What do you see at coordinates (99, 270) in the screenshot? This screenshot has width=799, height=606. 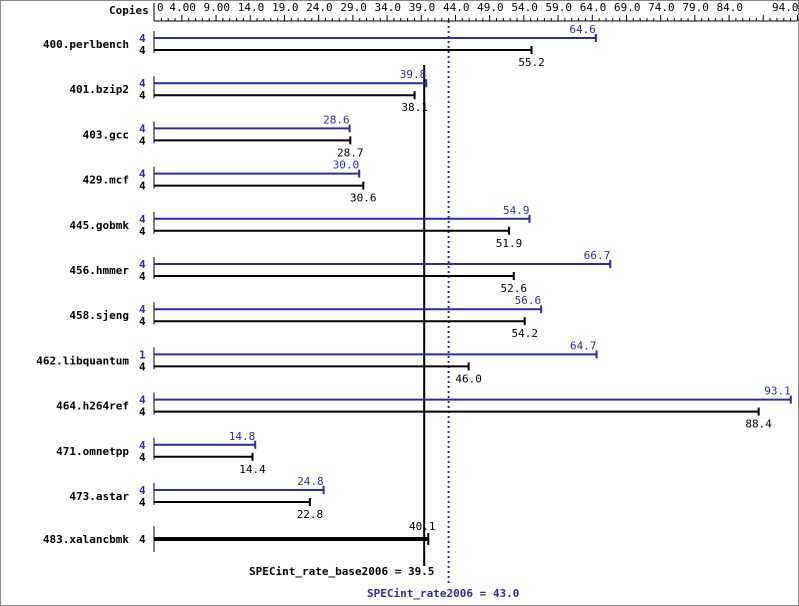 I see `benchmark-label: 456.hmmer` at bounding box center [99, 270].